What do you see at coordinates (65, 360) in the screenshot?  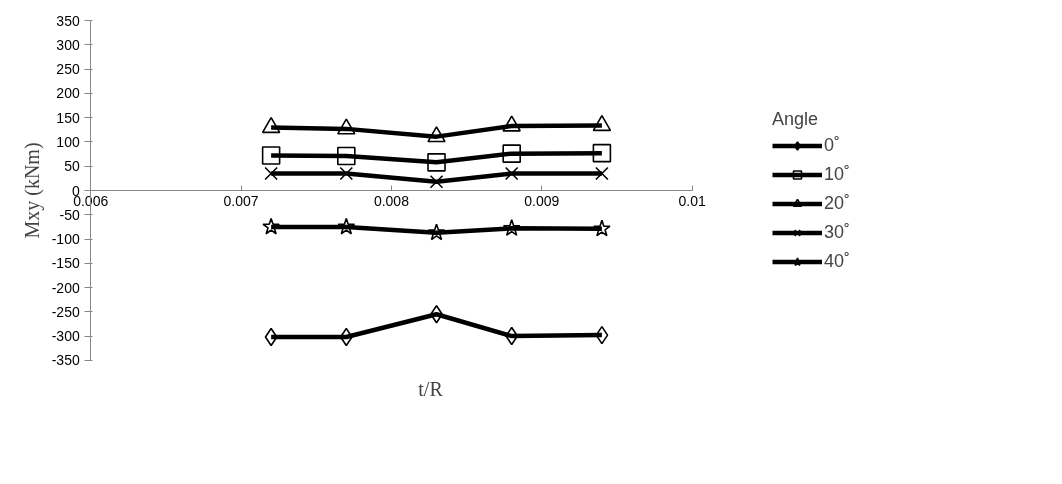 I see `y-tick-label: -350` at bounding box center [65, 360].